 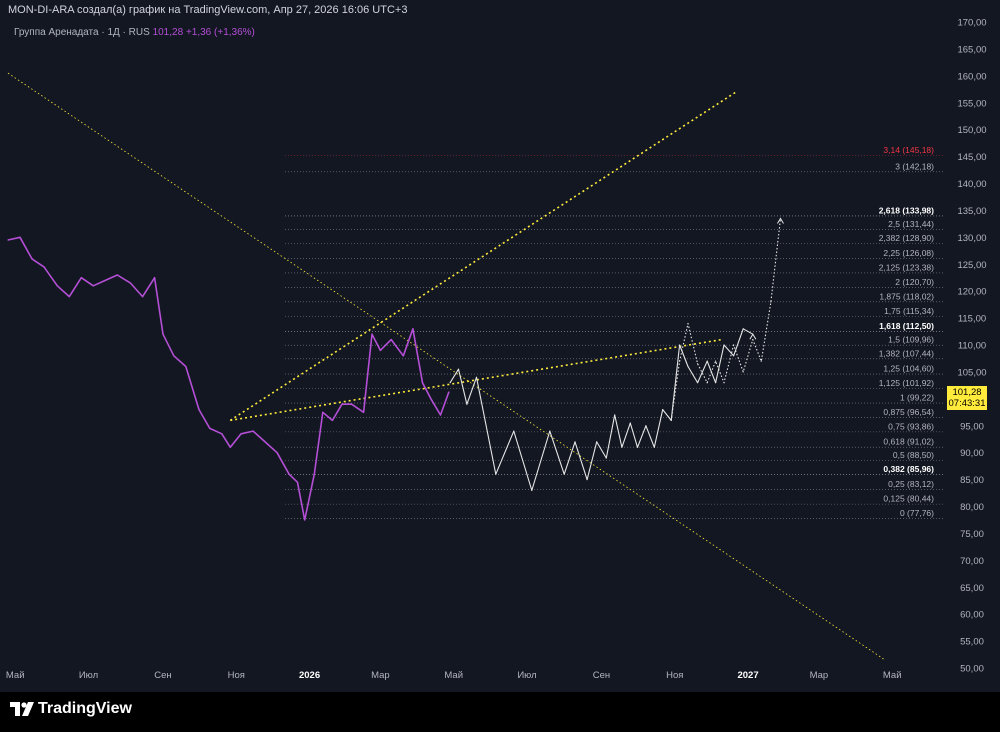 What do you see at coordinates (914, 166) in the screenshot?
I see `fib-level-label: 3 (142,18)` at bounding box center [914, 166].